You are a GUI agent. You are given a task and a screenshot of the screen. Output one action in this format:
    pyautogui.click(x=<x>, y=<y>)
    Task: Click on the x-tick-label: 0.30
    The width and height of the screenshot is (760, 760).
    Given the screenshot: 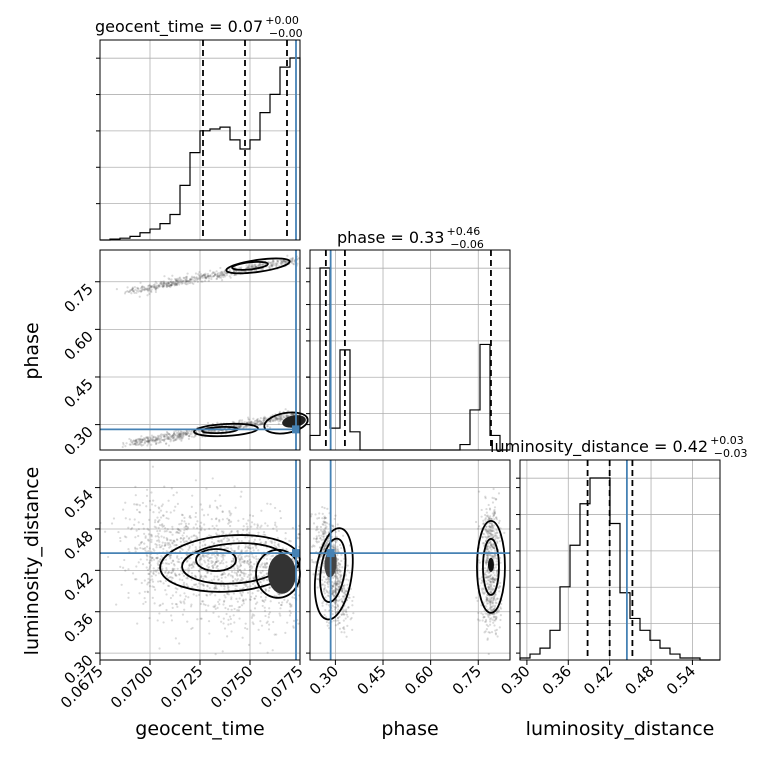 What is the action you would take?
    pyautogui.click(x=324, y=680)
    